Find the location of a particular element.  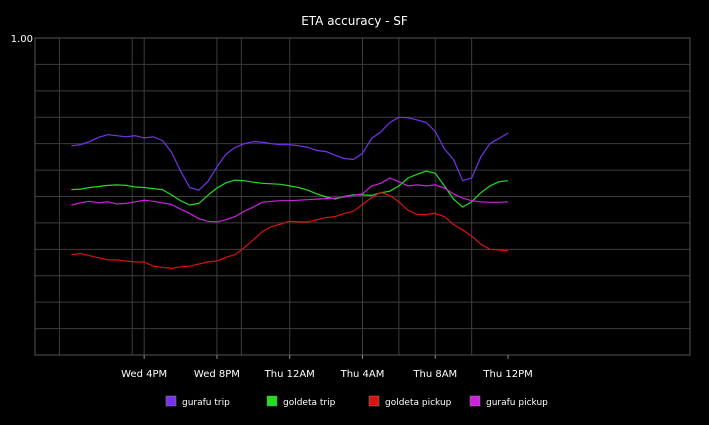

legend-label: goldeta pickup is located at coordinates (418, 403).